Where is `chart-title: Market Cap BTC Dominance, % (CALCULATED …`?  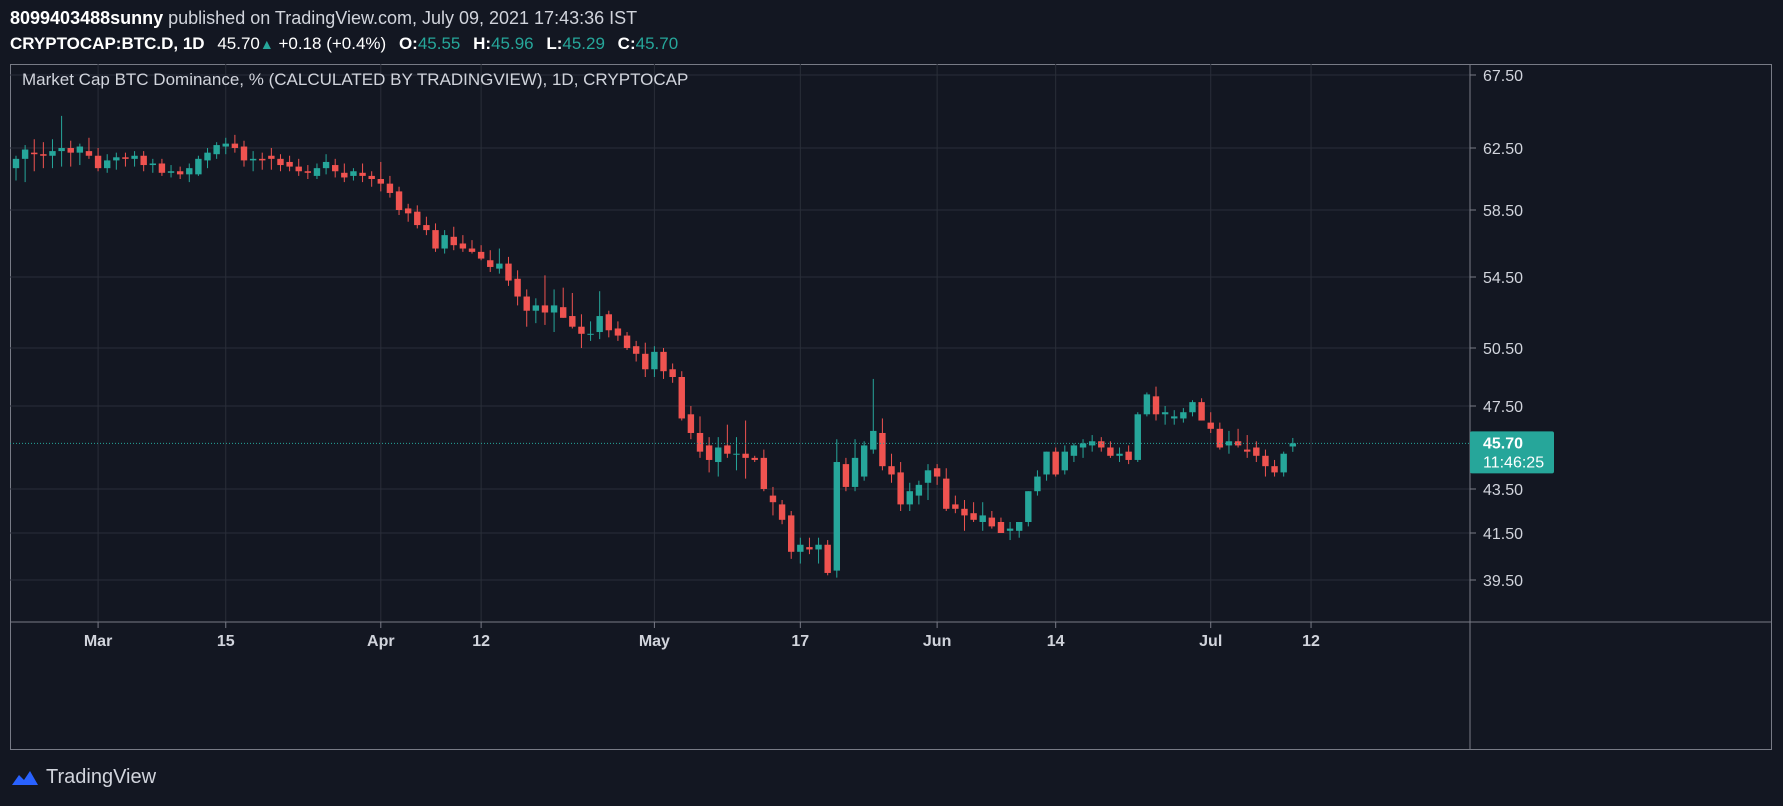
chart-title: Market Cap BTC Dominance, % (CALCULATED … is located at coordinates (355, 79).